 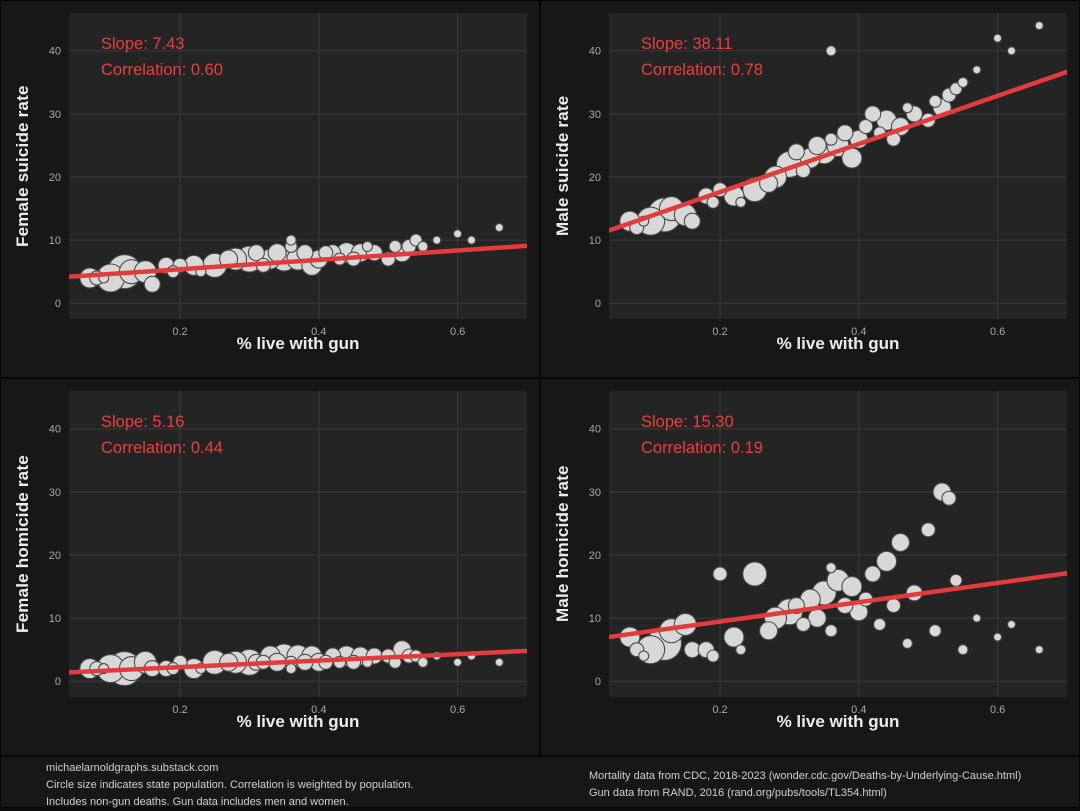 What do you see at coordinates (702, 448) in the screenshot?
I see `correlation-annotation: Correlation: 0.19` at bounding box center [702, 448].